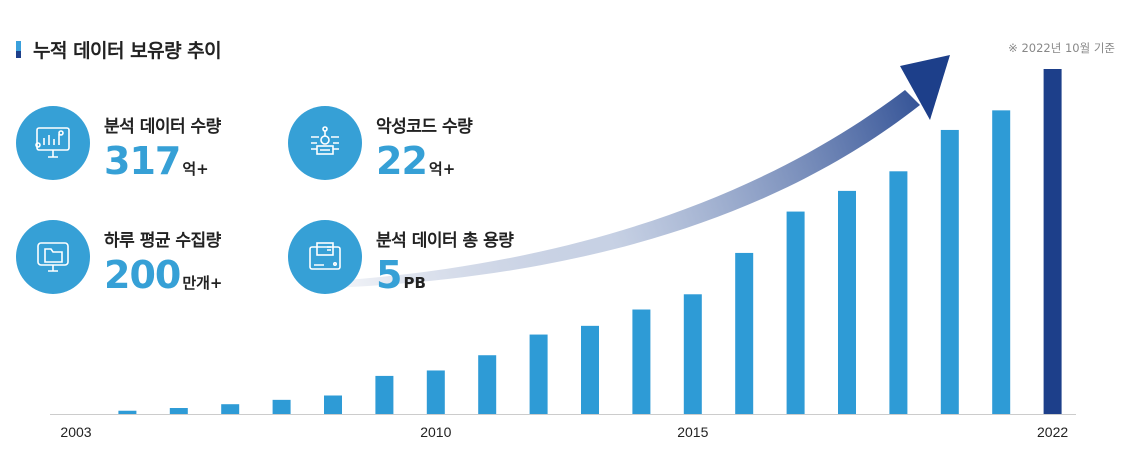 The width and height of the screenshot is (1139, 457). I want to click on stat-malware-count: 악성코드 수량 22 억+, so click(380, 144).